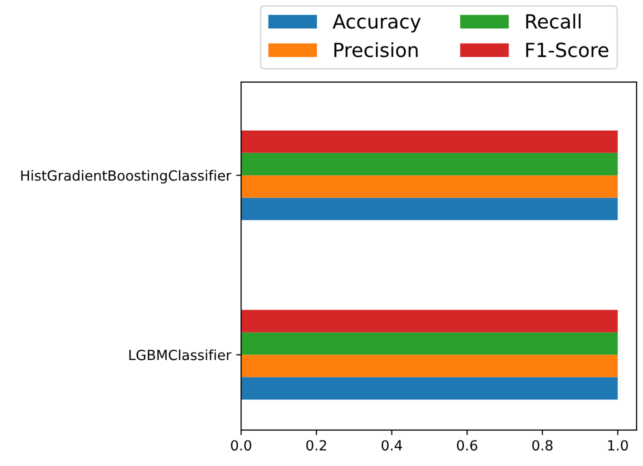 The height and width of the screenshot is (466, 643). Describe the element at coordinates (376, 50) in the screenshot. I see `legend-label: Precision` at that location.